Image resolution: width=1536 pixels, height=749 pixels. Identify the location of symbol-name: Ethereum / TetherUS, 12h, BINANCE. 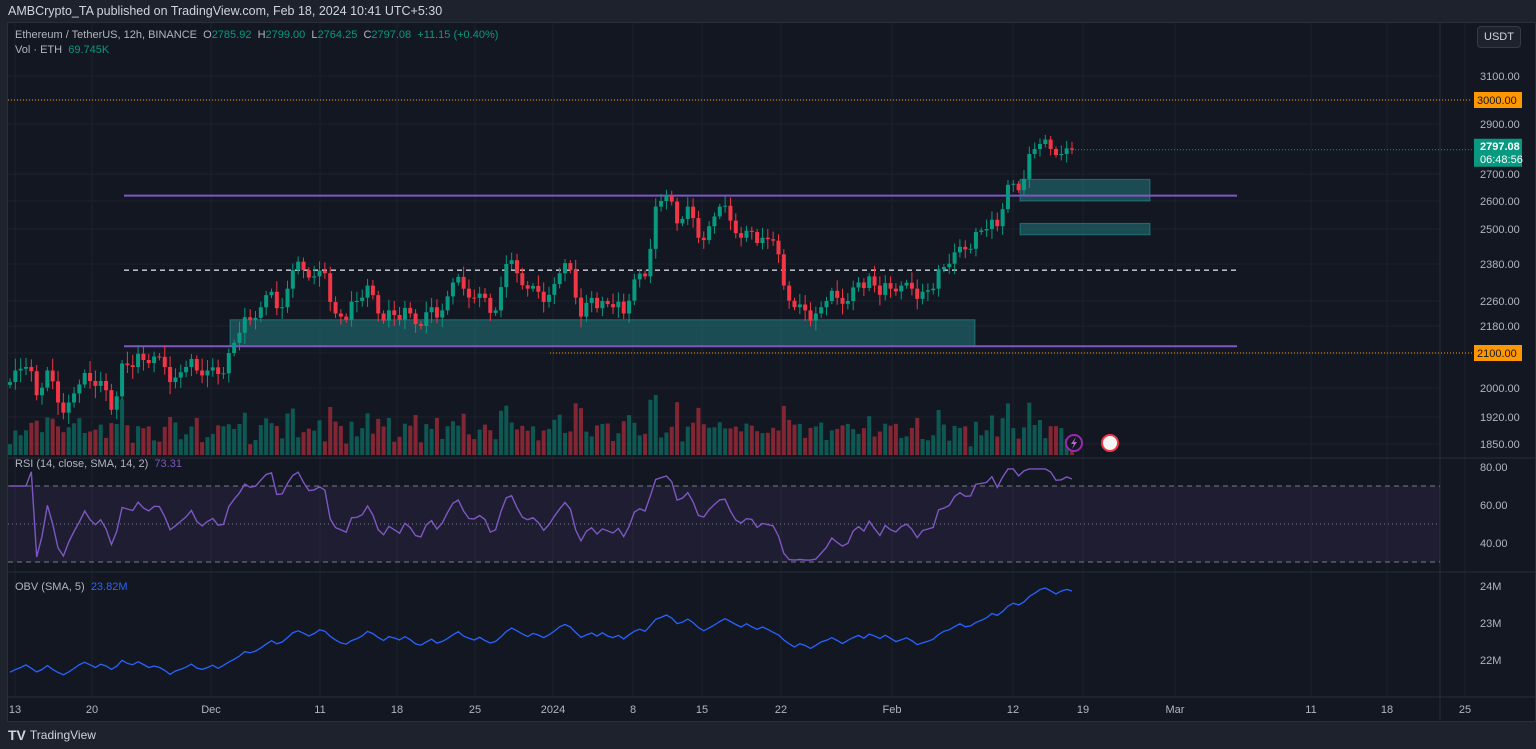
(106, 35).